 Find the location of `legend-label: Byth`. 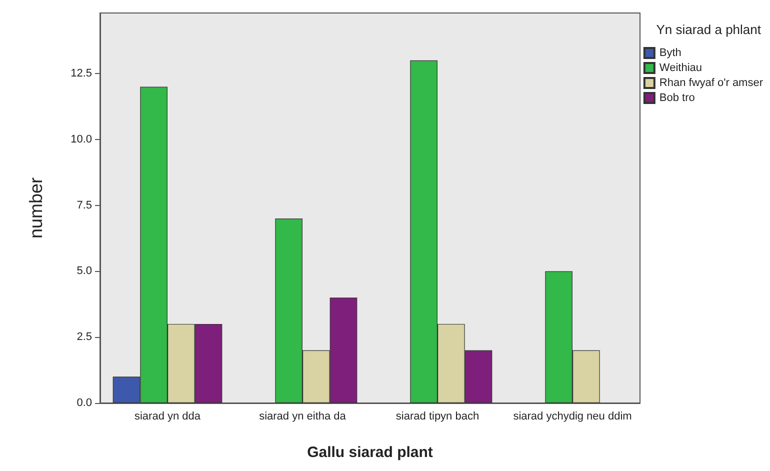

legend-label: Byth is located at coordinates (670, 53).